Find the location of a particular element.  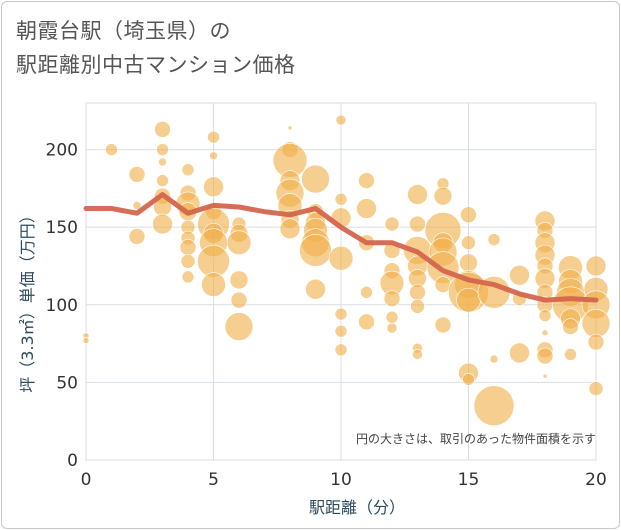

y-tick-label: 200 is located at coordinates (62, 151).